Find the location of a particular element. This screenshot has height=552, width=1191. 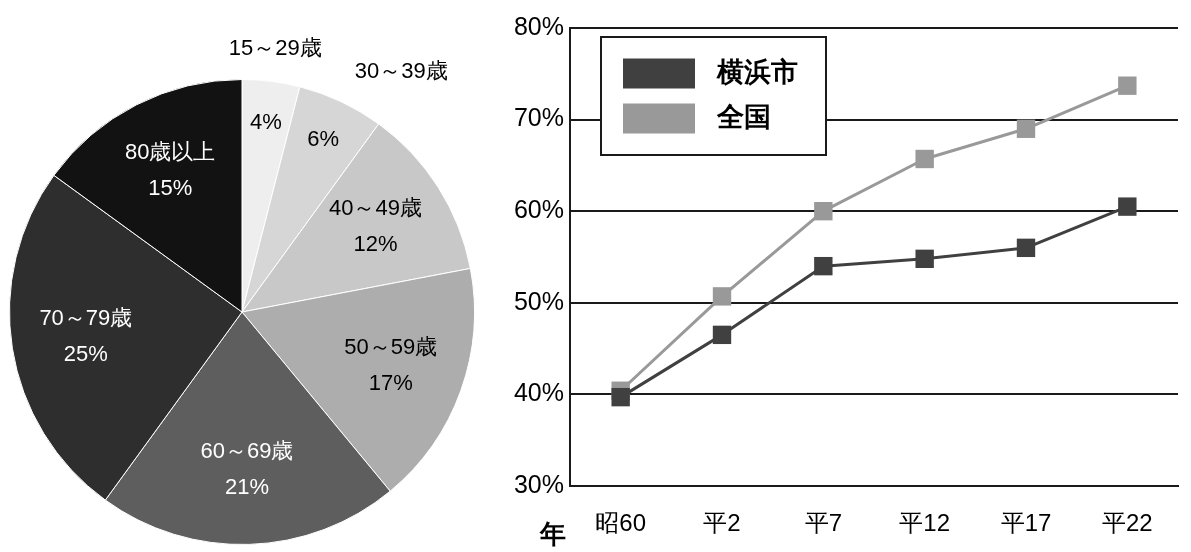

x-tick-label: 平17 is located at coordinates (1026, 523).